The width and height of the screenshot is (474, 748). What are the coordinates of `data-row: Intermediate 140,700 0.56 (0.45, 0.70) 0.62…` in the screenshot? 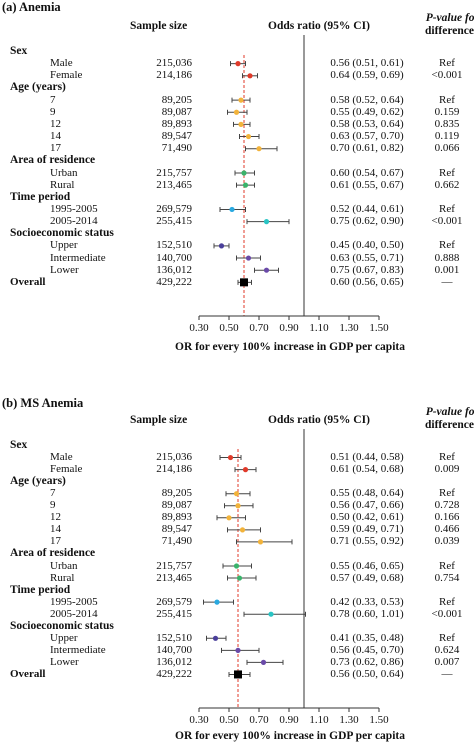 It's located at (237, 650).